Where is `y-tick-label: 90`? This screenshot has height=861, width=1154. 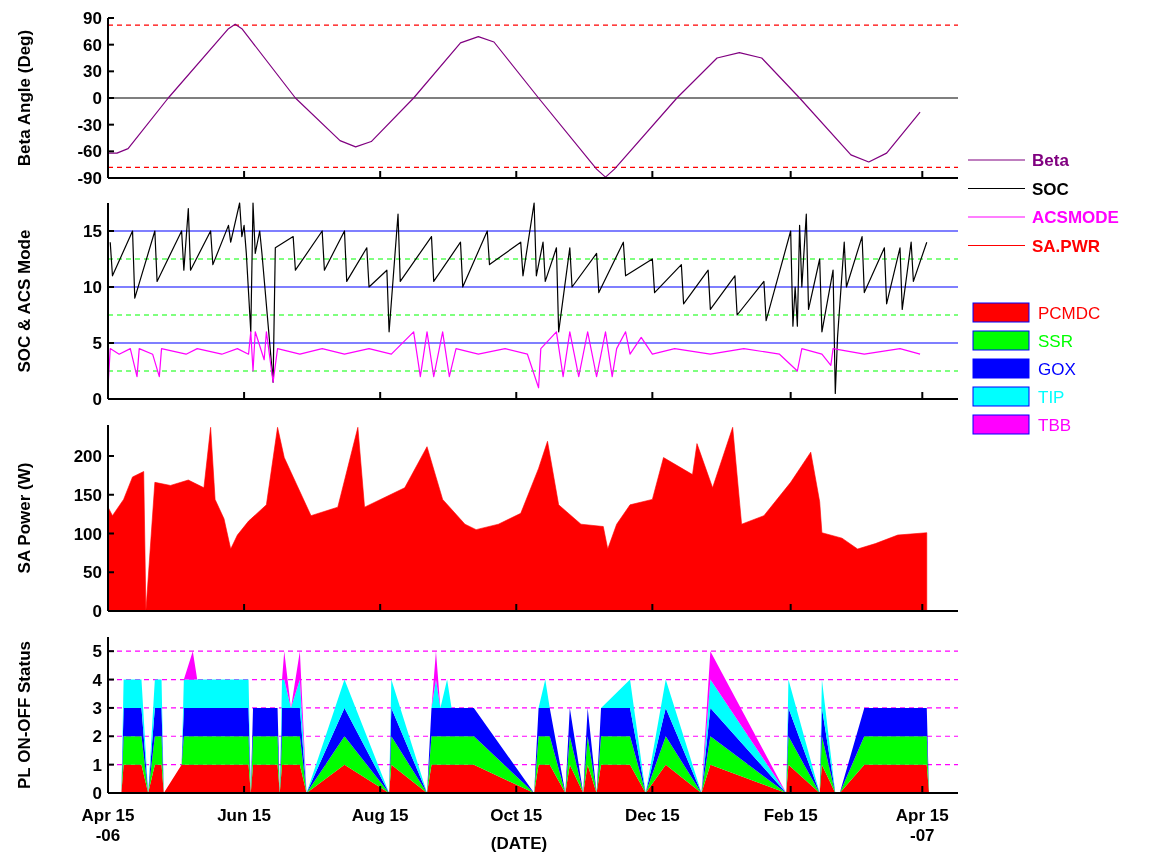 y-tick-label: 90 is located at coordinates (92, 18).